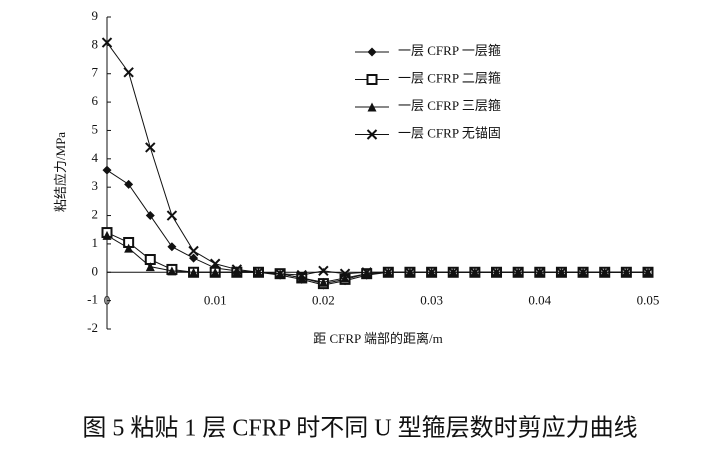 The width and height of the screenshot is (720, 456). Describe the element at coordinates (378, 338) in the screenshot. I see `x-axis-label: 距 CFRP 端部的距离/m` at that location.